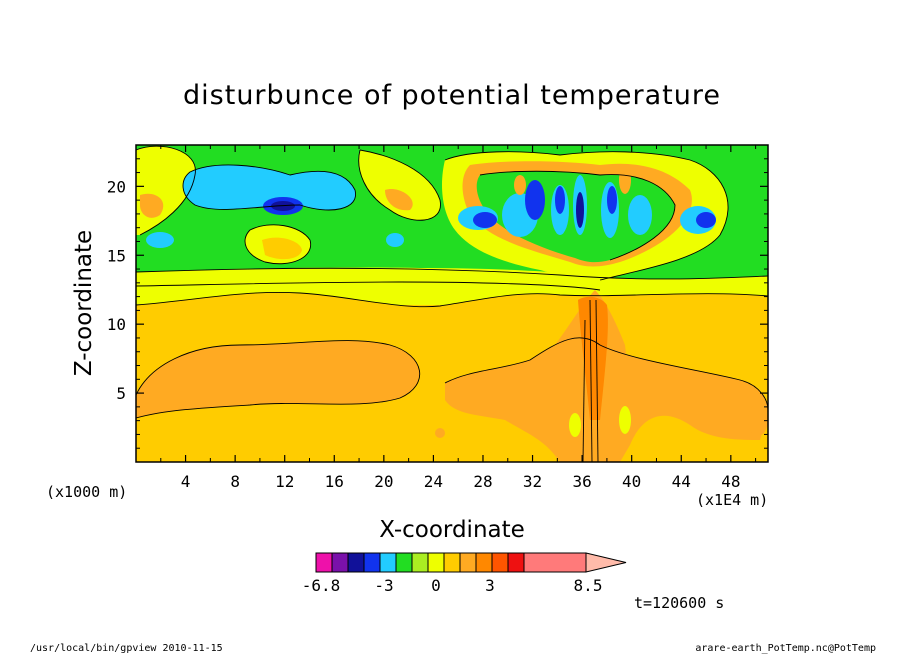  I want to click on colorbar-tick-label: 0, so click(436, 585).